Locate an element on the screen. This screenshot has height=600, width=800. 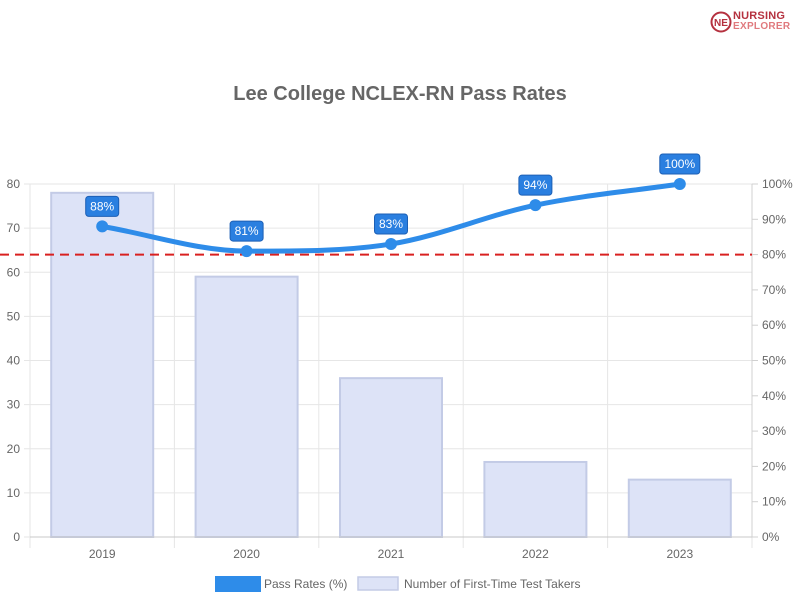
y-left-tick-label: 10 is located at coordinates (14, 493).